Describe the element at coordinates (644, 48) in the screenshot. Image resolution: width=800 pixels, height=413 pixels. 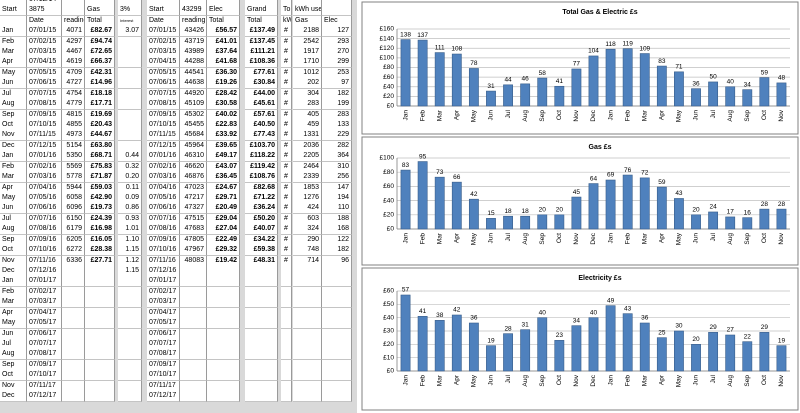
I see `data-label: 109` at that location.